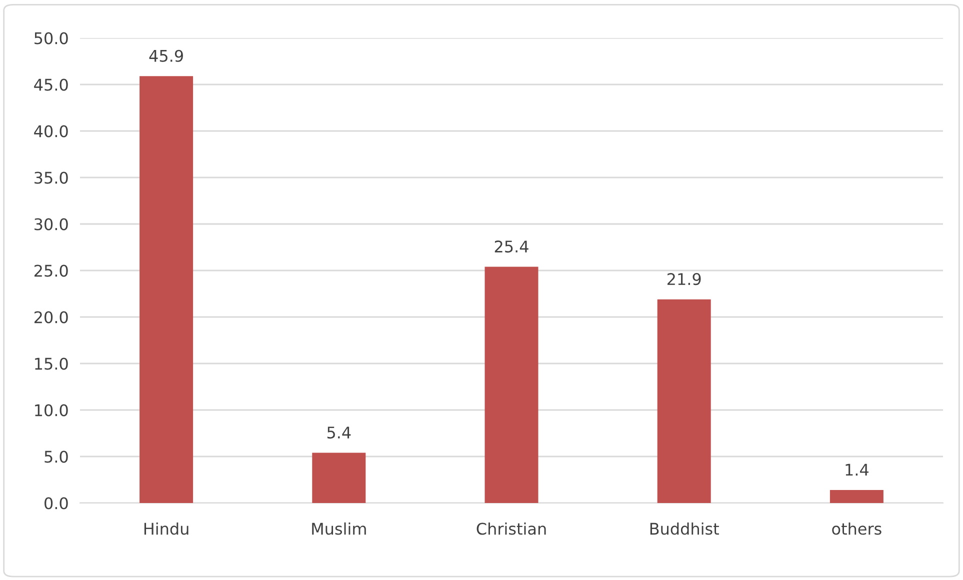  Describe the element at coordinates (51, 131) in the screenshot. I see `y-tick-label: 40.0` at that location.